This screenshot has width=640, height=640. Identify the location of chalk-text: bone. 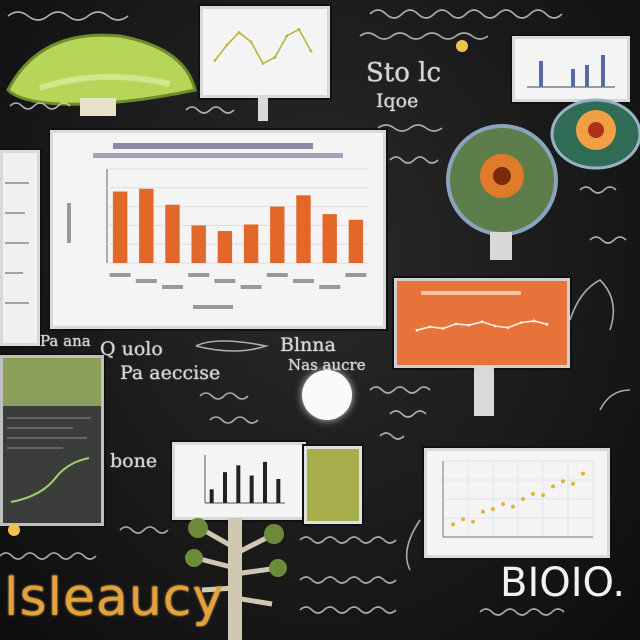
(134, 461).